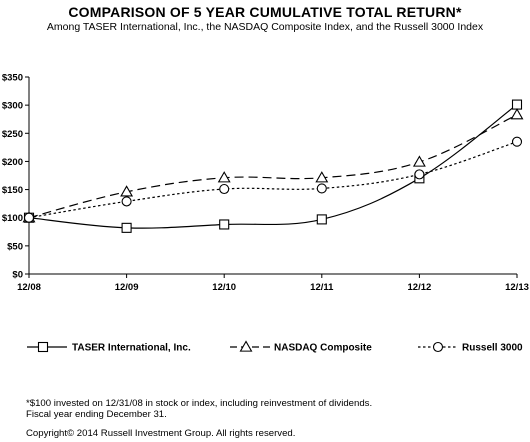 This screenshot has width=530, height=442. What do you see at coordinates (127, 287) in the screenshot?
I see `x-tick-label: 12/09` at bounding box center [127, 287].